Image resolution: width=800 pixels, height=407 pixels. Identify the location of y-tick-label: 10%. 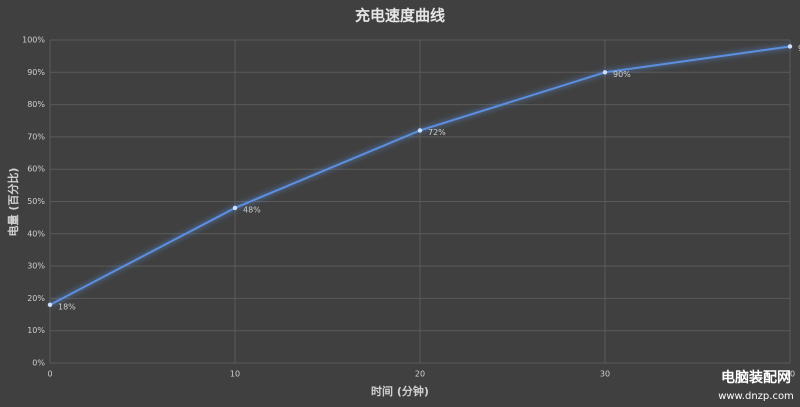
(36, 330).